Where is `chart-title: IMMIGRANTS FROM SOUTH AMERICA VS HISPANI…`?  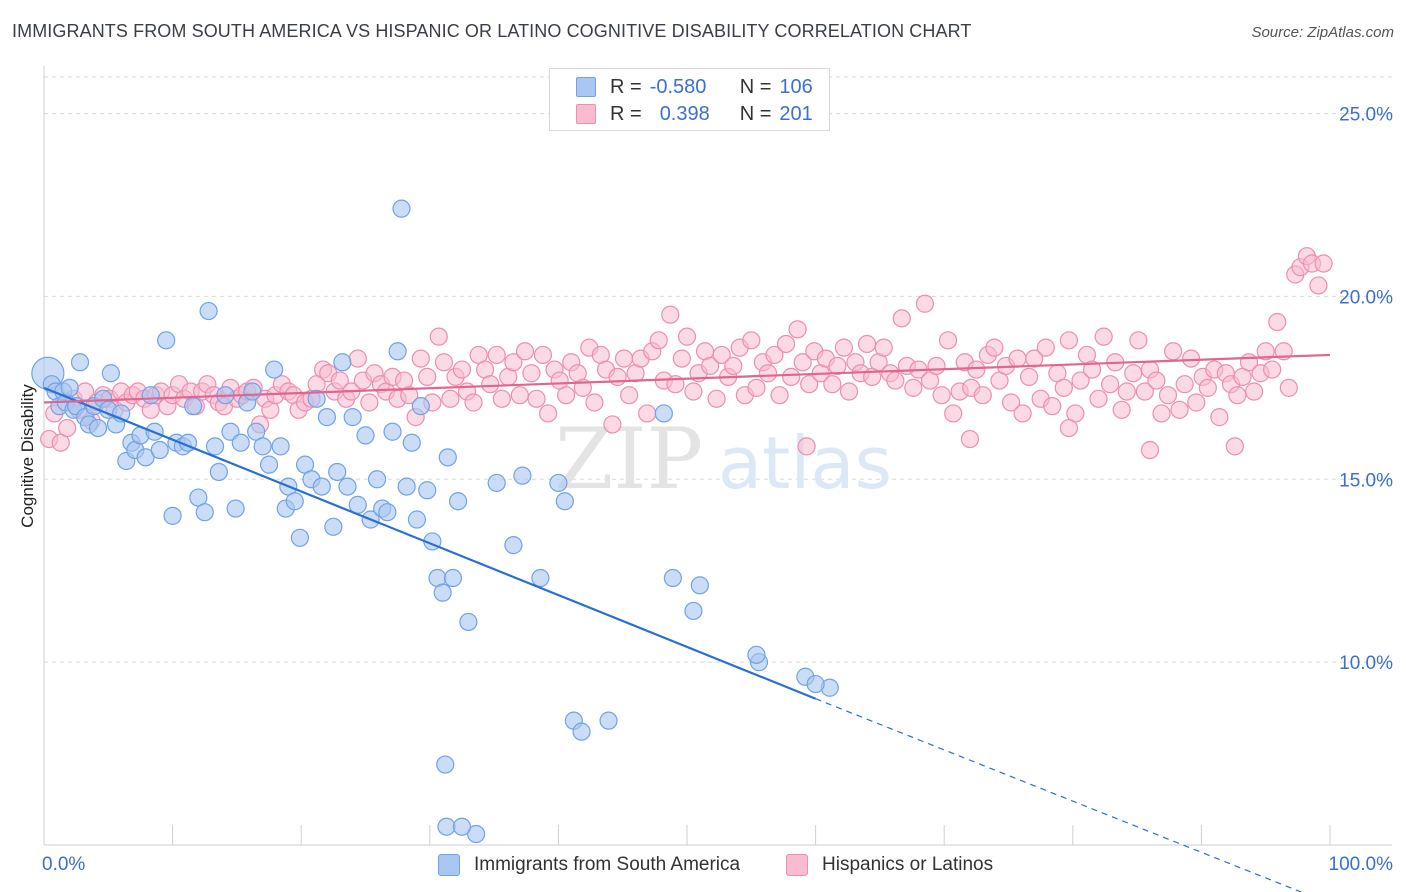
chart-title: IMMIGRANTS FROM SOUTH AMERICA VS HISPANI… is located at coordinates (492, 31).